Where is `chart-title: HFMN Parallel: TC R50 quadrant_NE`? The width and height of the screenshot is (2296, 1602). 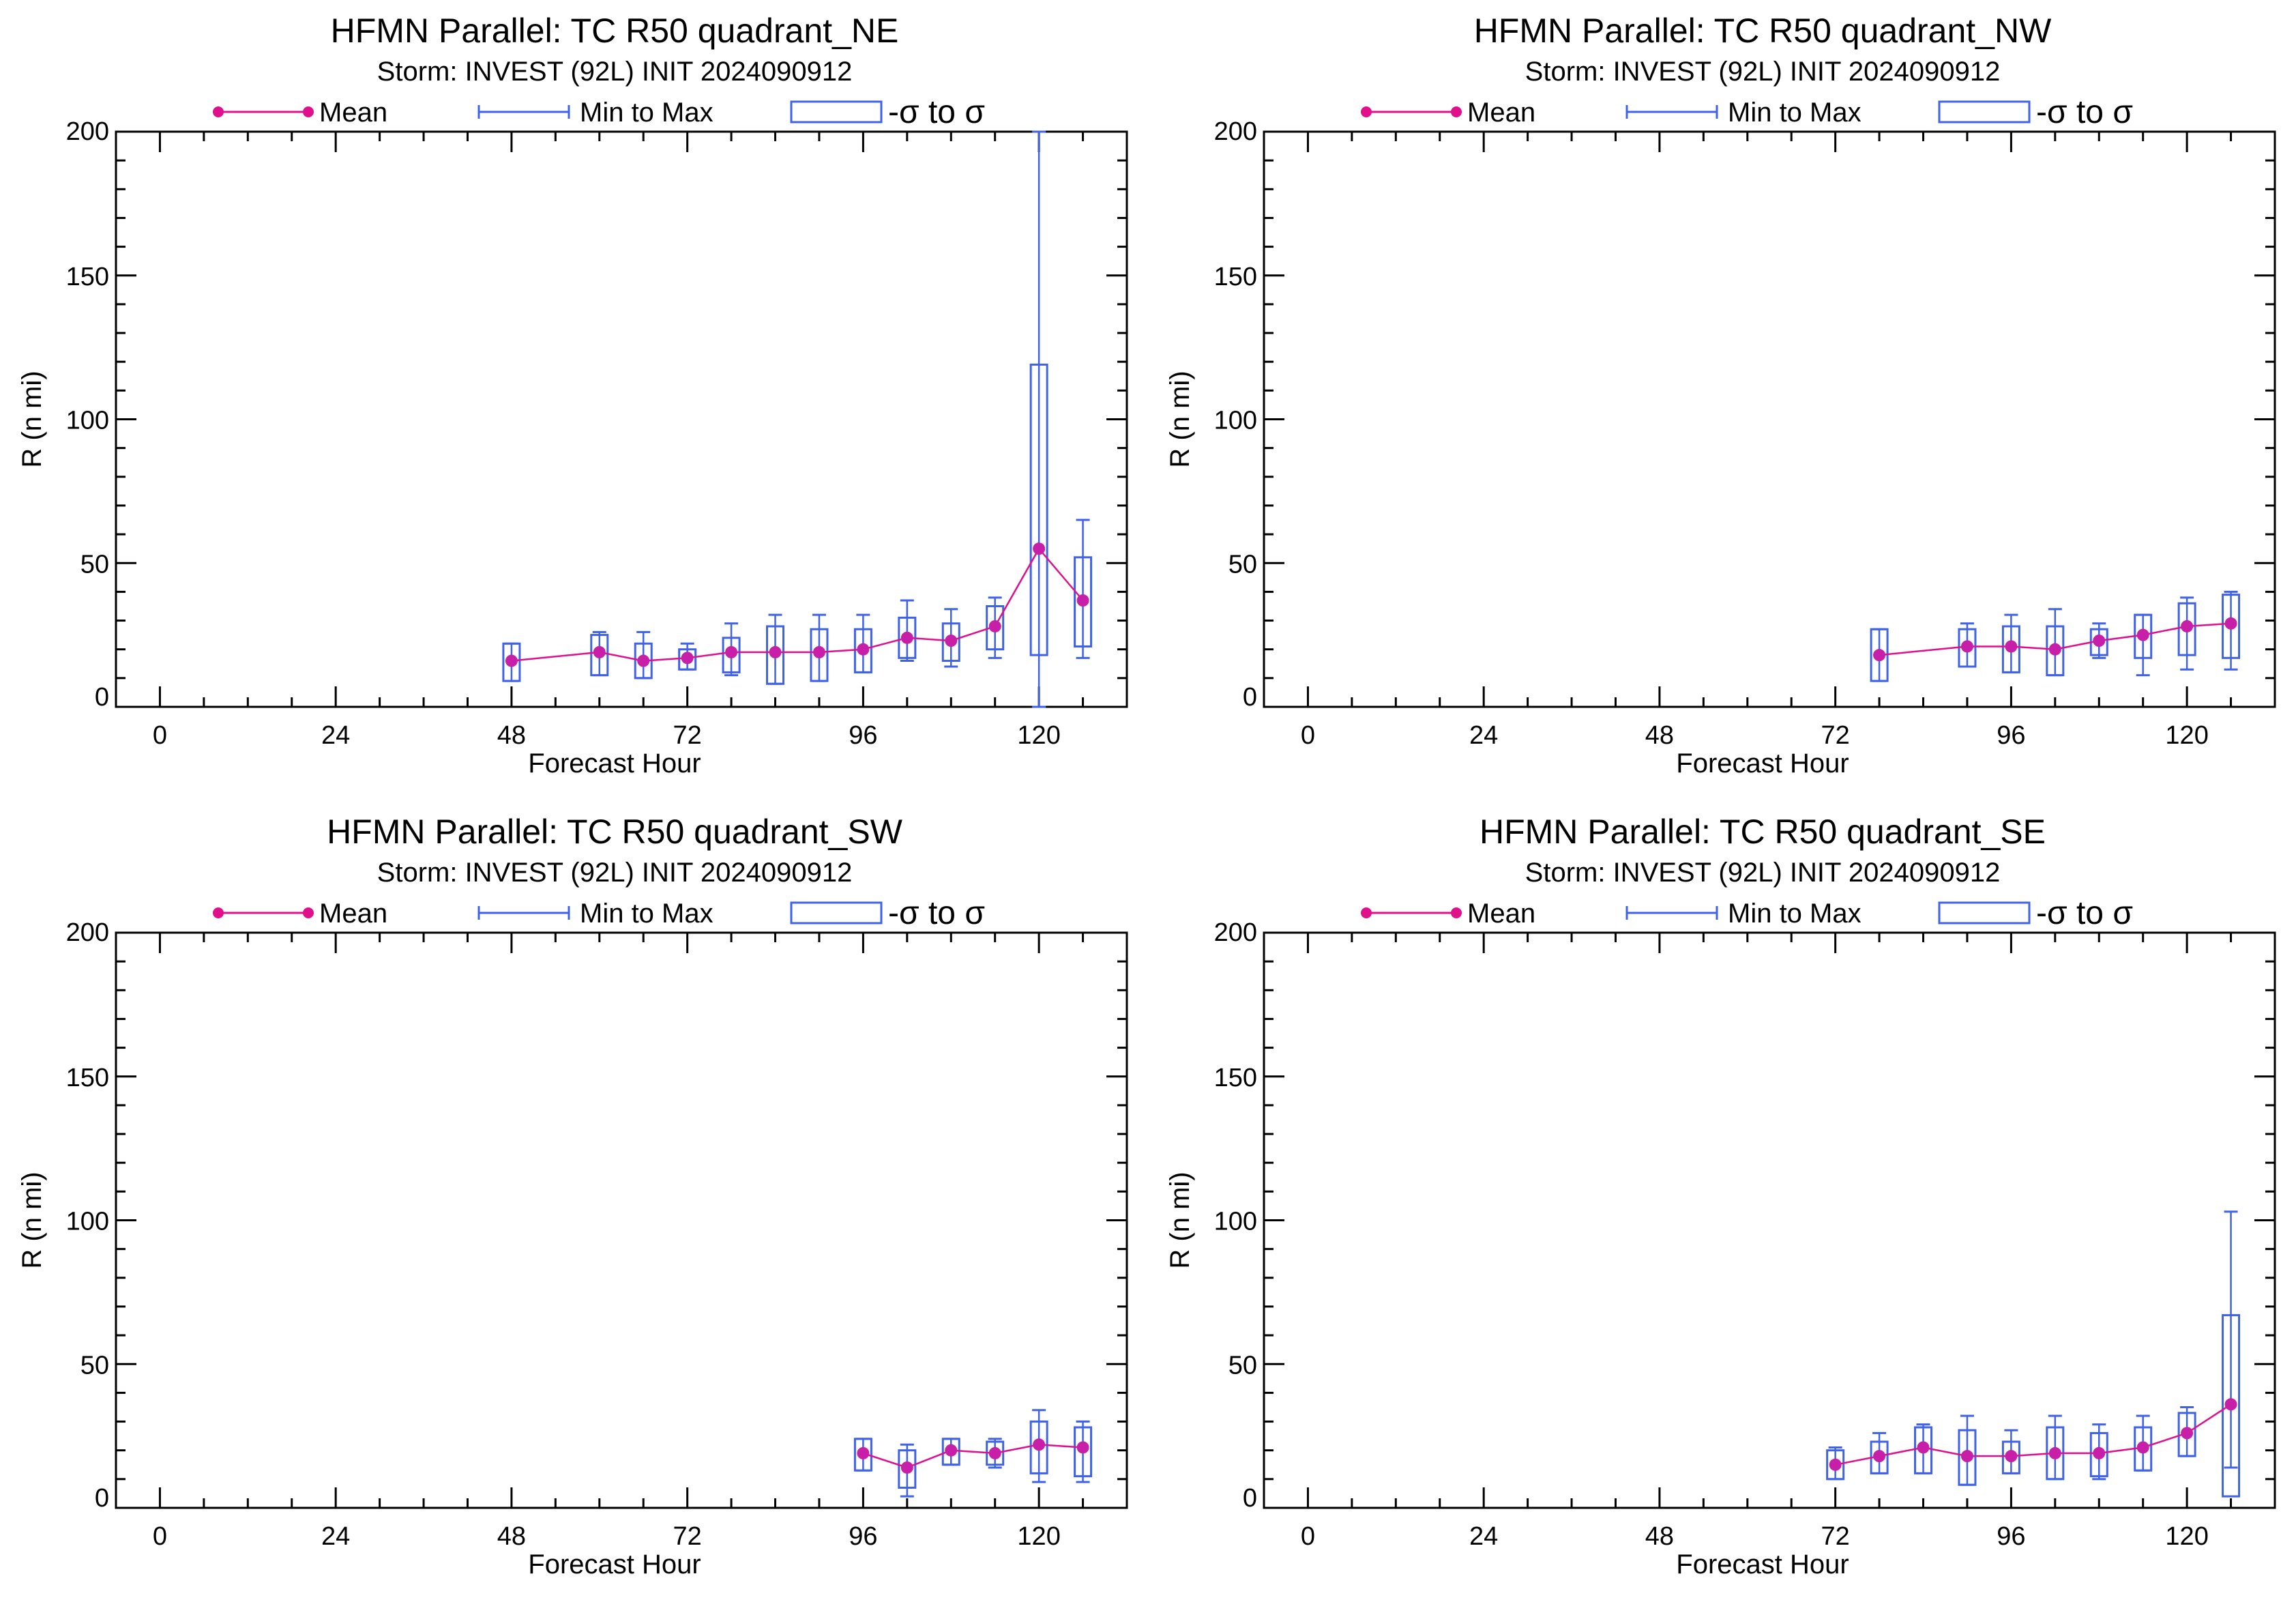 chart-title: HFMN Parallel: TC R50 quadrant_NE is located at coordinates (615, 31).